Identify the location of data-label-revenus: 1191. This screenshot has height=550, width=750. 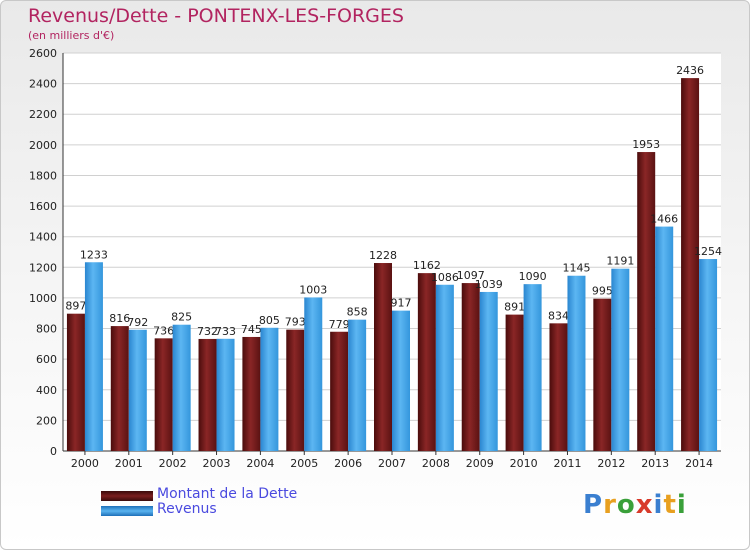
(620, 261).